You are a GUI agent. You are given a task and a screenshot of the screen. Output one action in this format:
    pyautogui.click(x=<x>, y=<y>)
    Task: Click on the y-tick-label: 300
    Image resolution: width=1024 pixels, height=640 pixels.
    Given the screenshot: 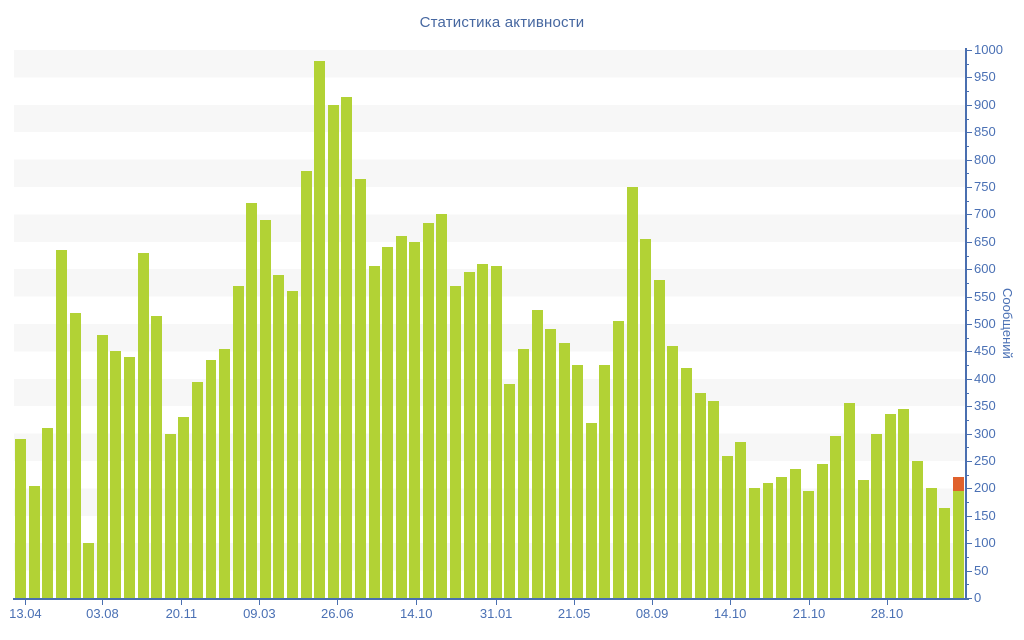 What is the action you would take?
    pyautogui.click(x=985, y=433)
    